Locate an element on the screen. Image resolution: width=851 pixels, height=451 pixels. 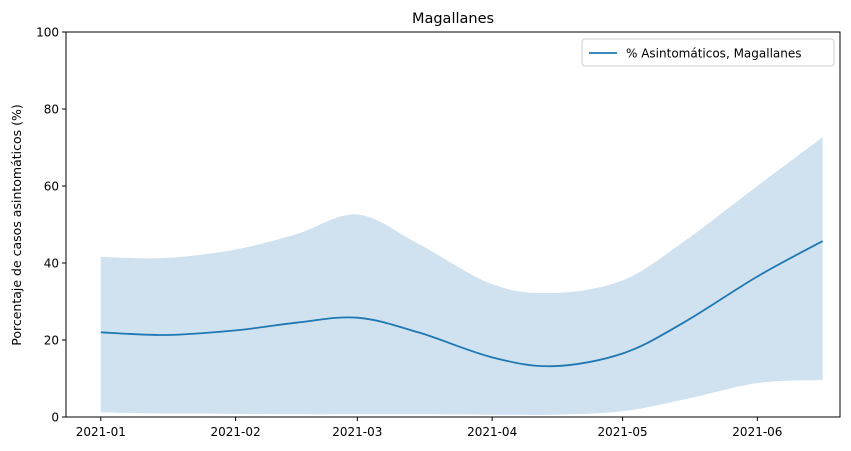
y-tick-label: 60 is located at coordinates (51, 186).